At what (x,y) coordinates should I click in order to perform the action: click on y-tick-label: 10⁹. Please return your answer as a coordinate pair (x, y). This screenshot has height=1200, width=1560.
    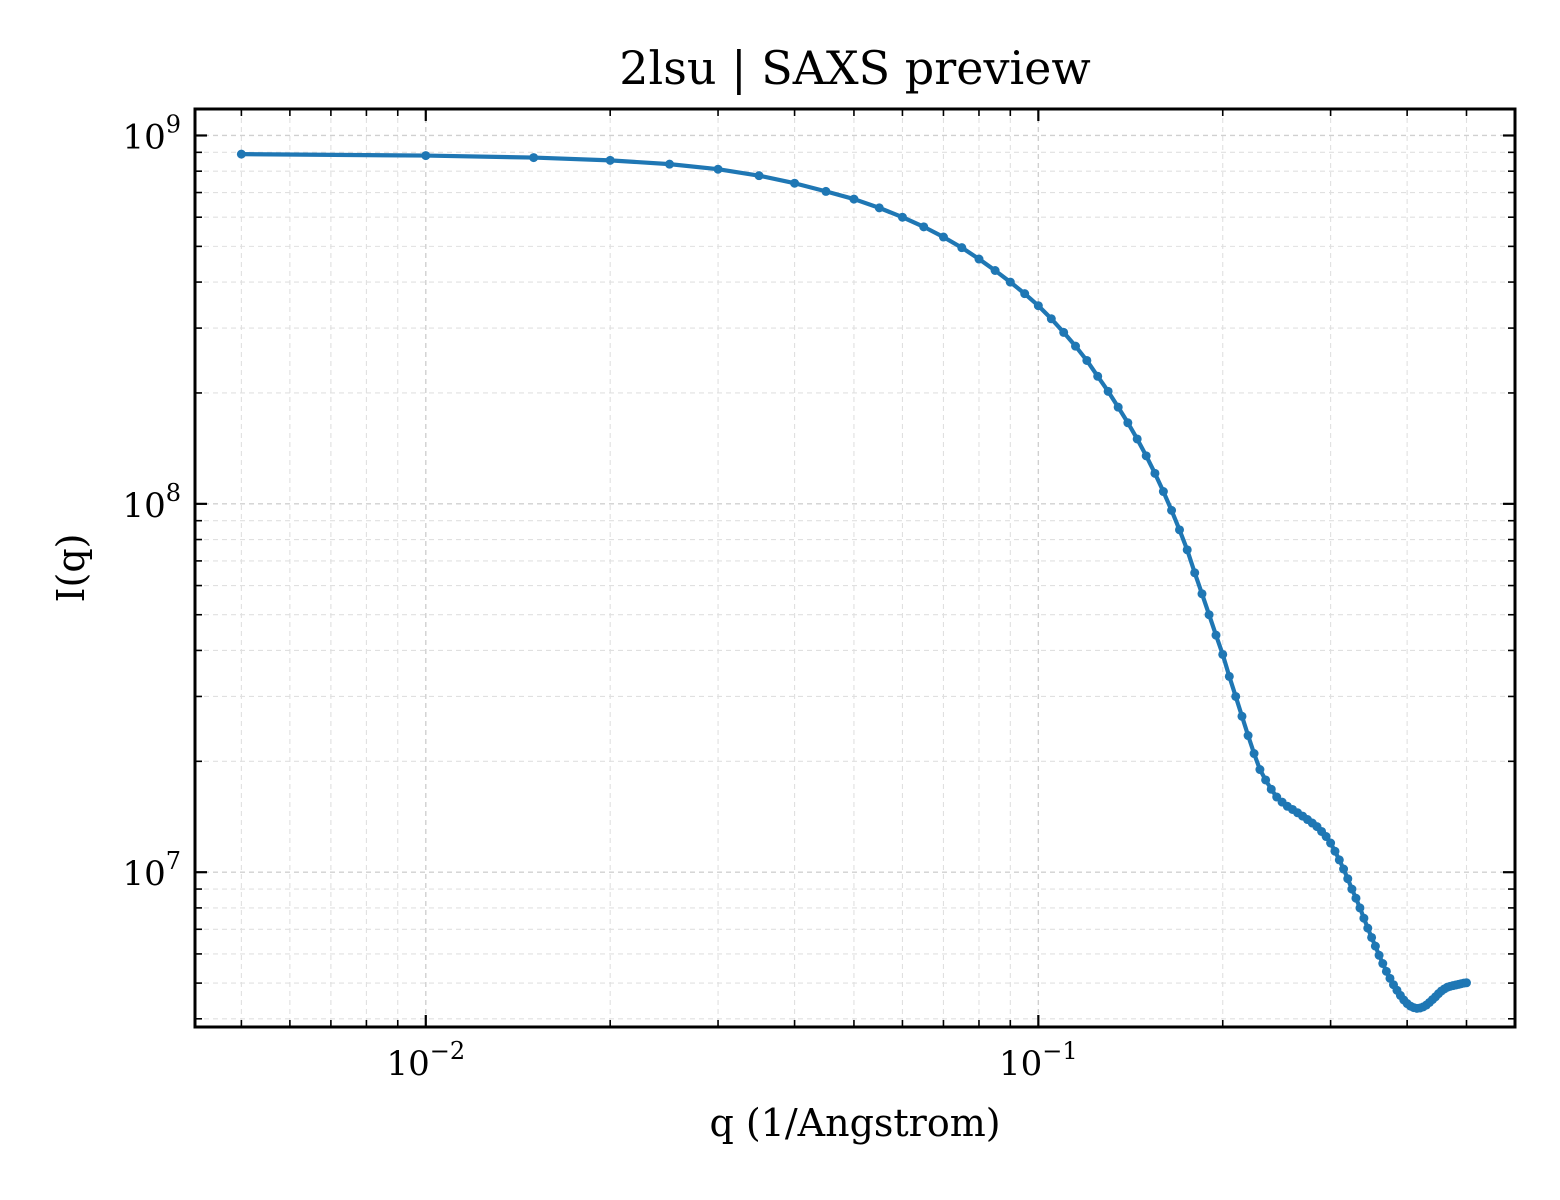
    Looking at the image, I should click on (151, 133).